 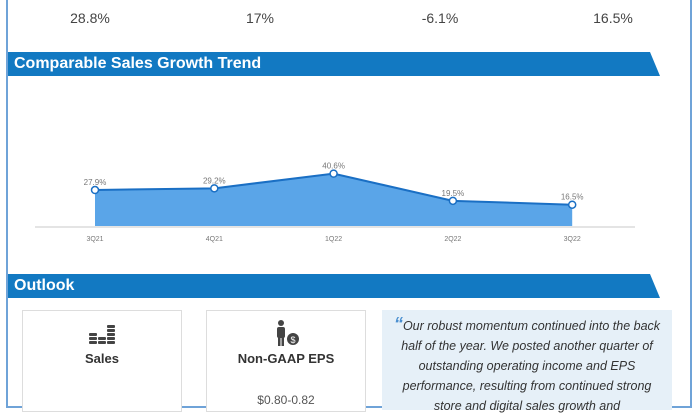 I want to click on stat-value: 28.8%, so click(x=90, y=18).